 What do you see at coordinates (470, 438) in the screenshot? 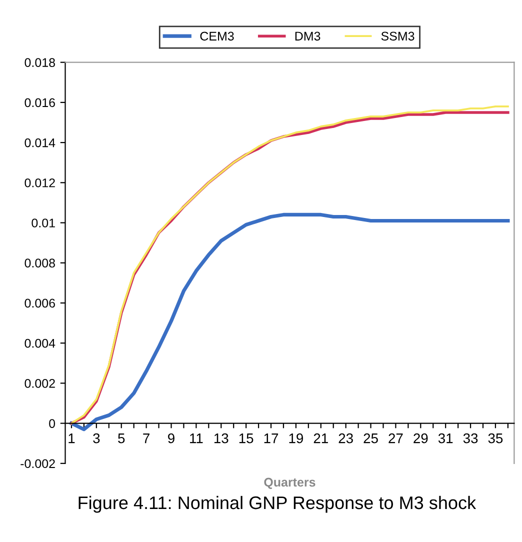
I see `x-tick-label: 33` at bounding box center [470, 438].